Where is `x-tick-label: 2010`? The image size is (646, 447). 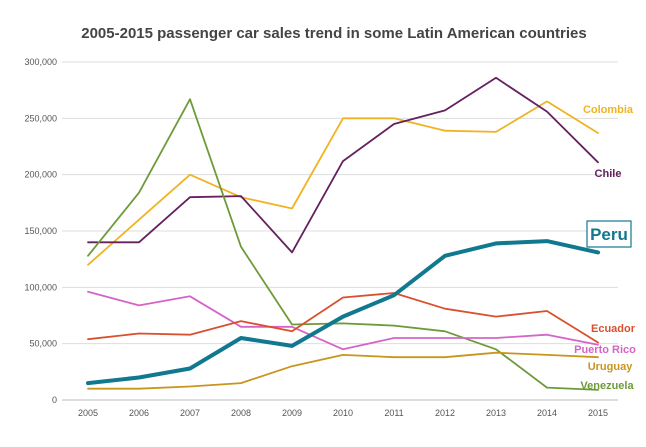
x-tick-label: 2010 is located at coordinates (343, 413).